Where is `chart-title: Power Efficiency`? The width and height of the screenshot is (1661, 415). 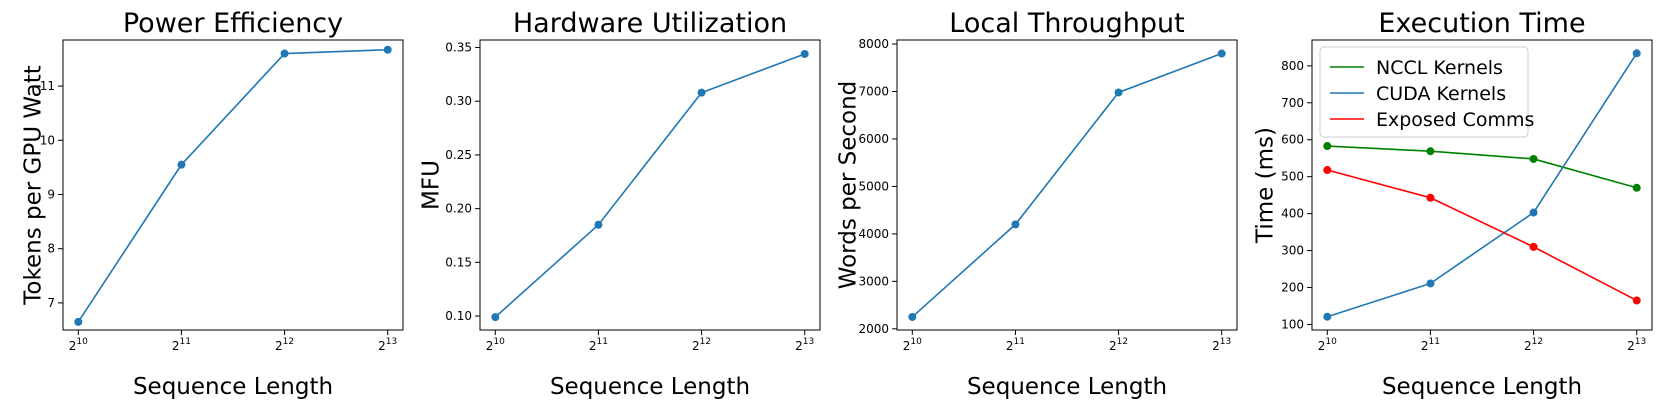
chart-title: Power Efficiency is located at coordinates (233, 23).